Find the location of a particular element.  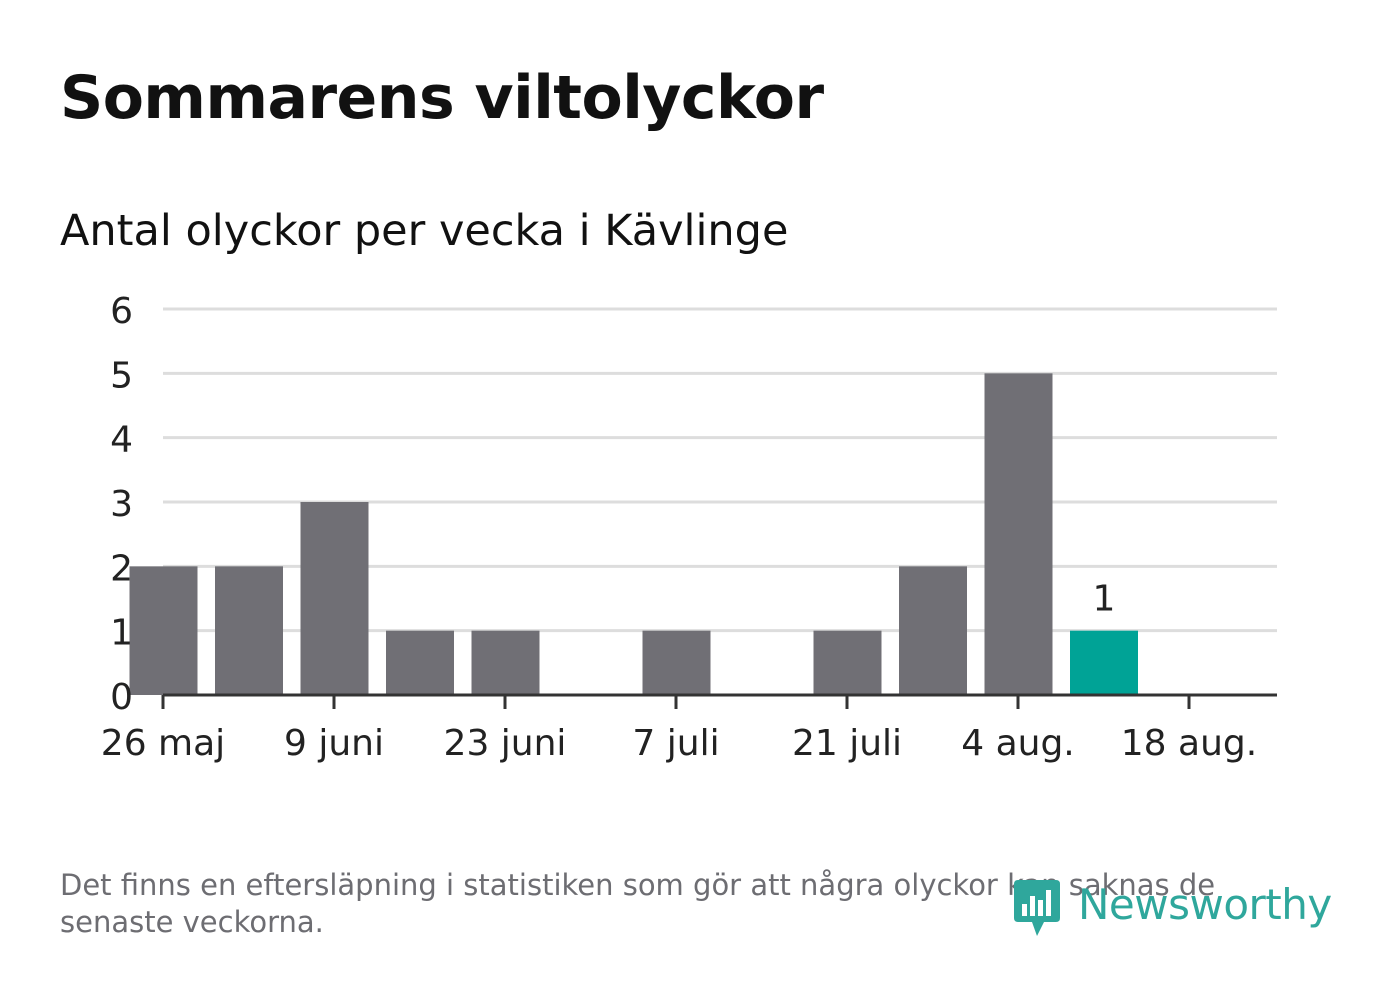

y-tick-label: 0 is located at coordinates (121, 697).